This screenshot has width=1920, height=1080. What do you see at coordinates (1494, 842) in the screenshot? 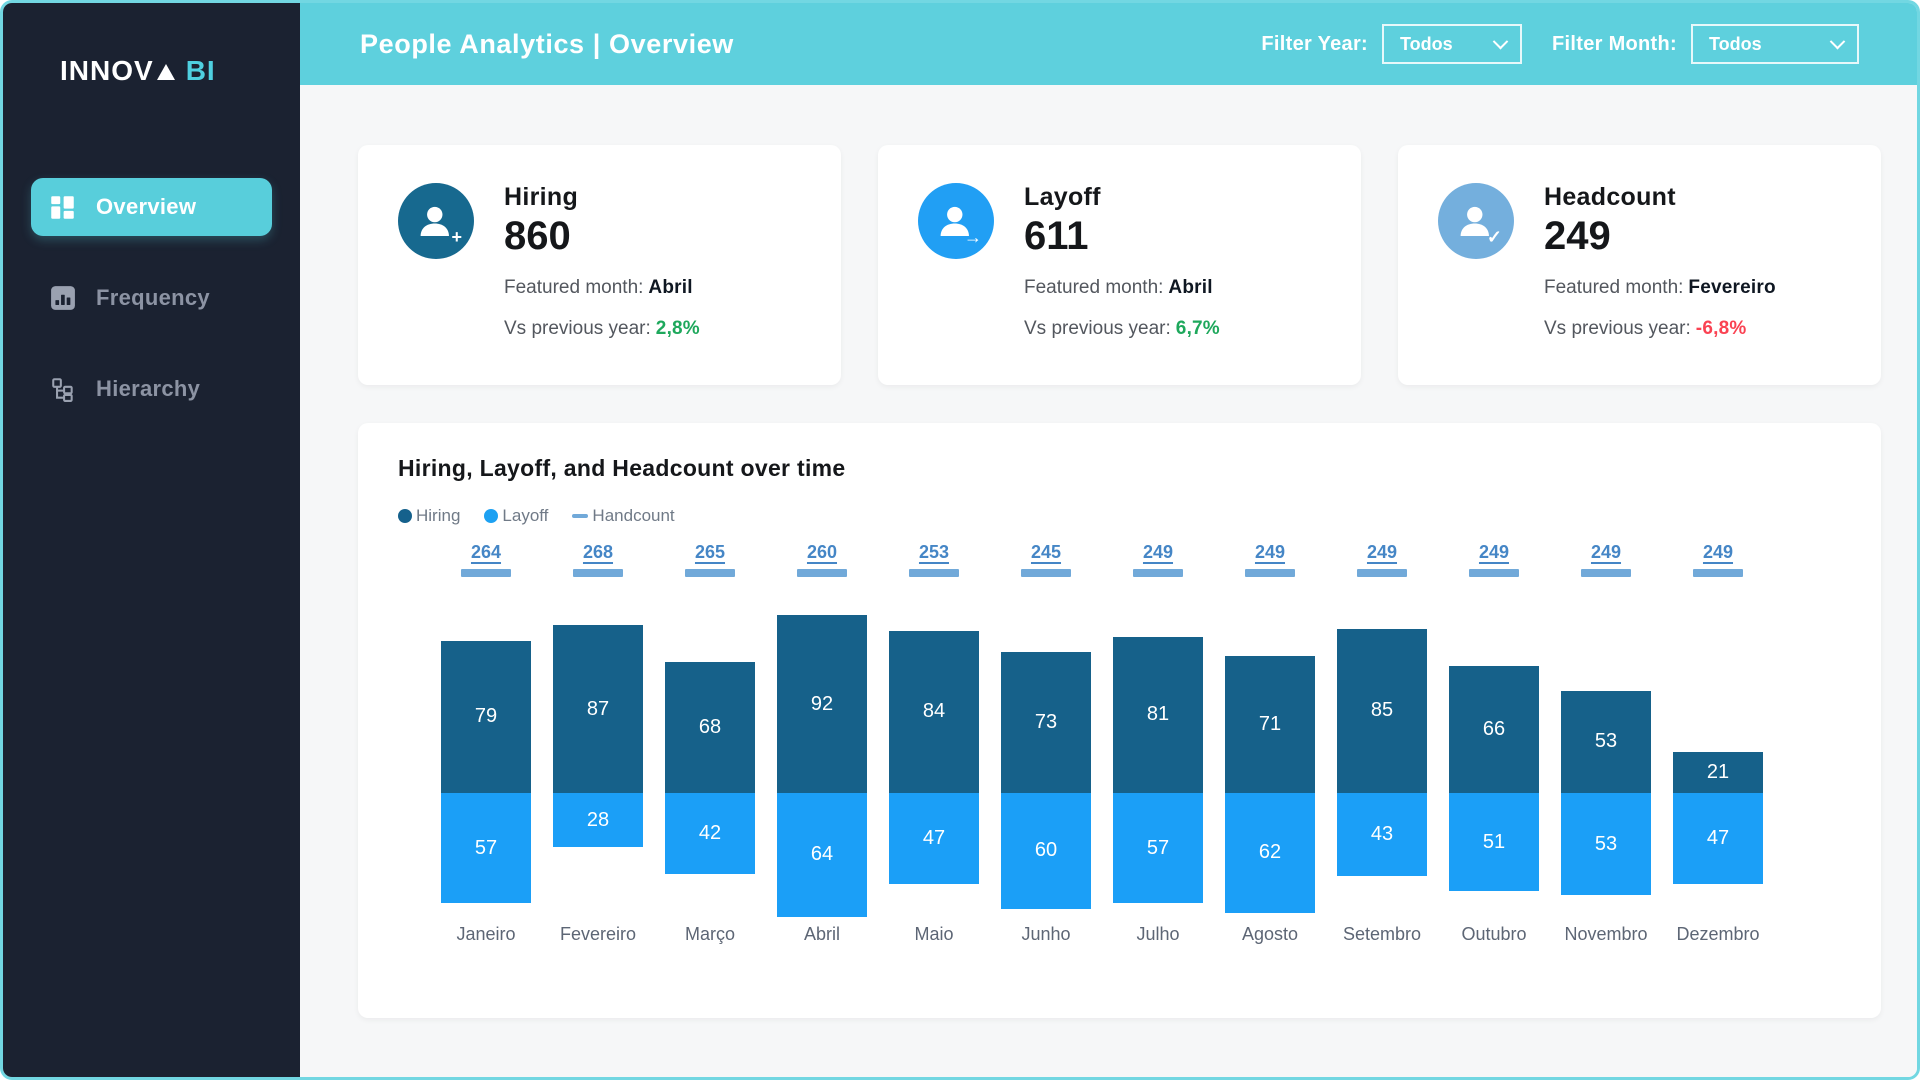
I see `layoff-bar: 51` at bounding box center [1494, 842].